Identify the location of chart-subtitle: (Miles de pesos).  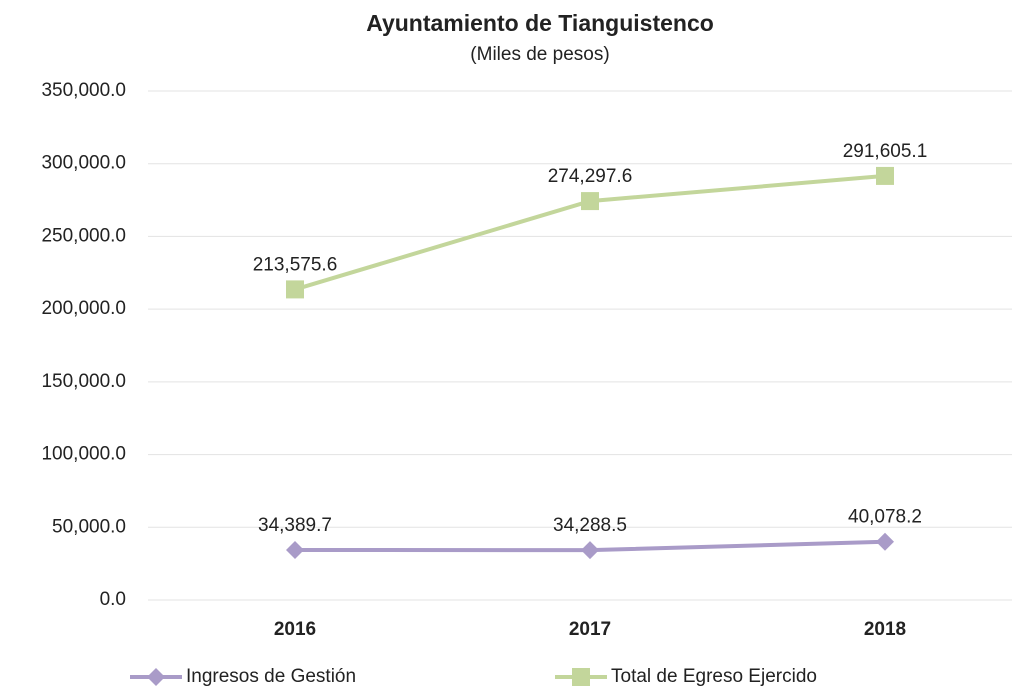
(539, 54).